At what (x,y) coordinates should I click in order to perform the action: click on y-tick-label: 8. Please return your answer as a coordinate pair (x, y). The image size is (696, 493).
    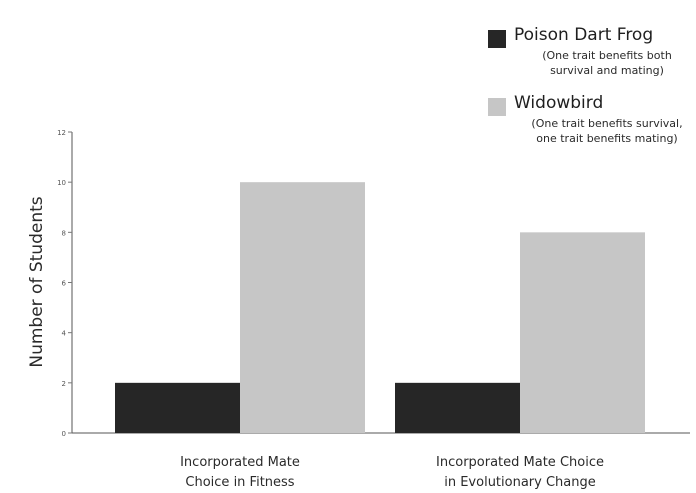
    Looking at the image, I should click on (64, 233).